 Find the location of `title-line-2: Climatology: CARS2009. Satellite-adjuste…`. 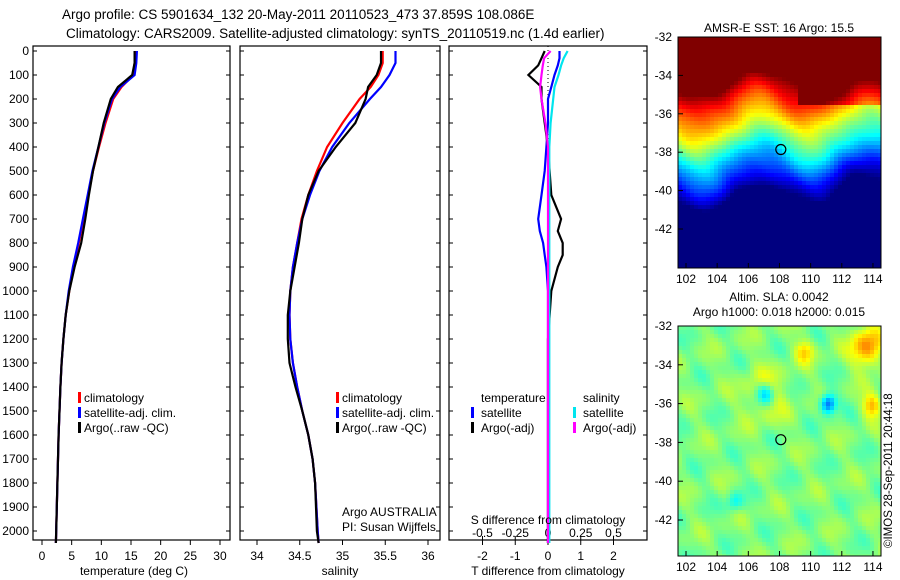

title-line-2: Climatology: CARS2009. Satellite-adjuste… is located at coordinates (335, 33).